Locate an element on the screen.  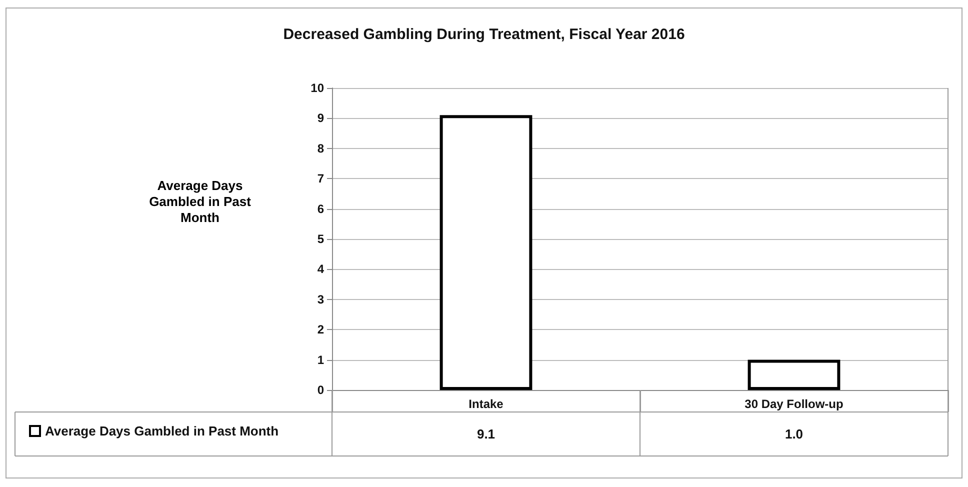
y-tick-label: 8 is located at coordinates (320, 148).